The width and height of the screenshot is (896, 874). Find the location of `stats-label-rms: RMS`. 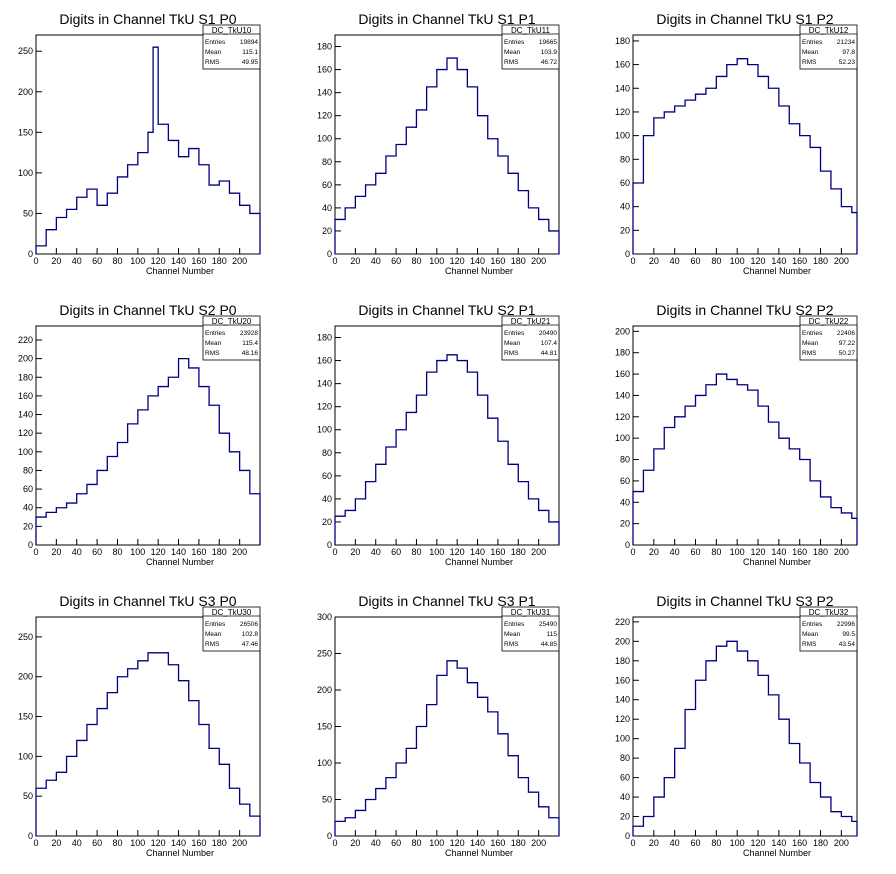

stats-label-rms: RMS is located at coordinates (809, 353).